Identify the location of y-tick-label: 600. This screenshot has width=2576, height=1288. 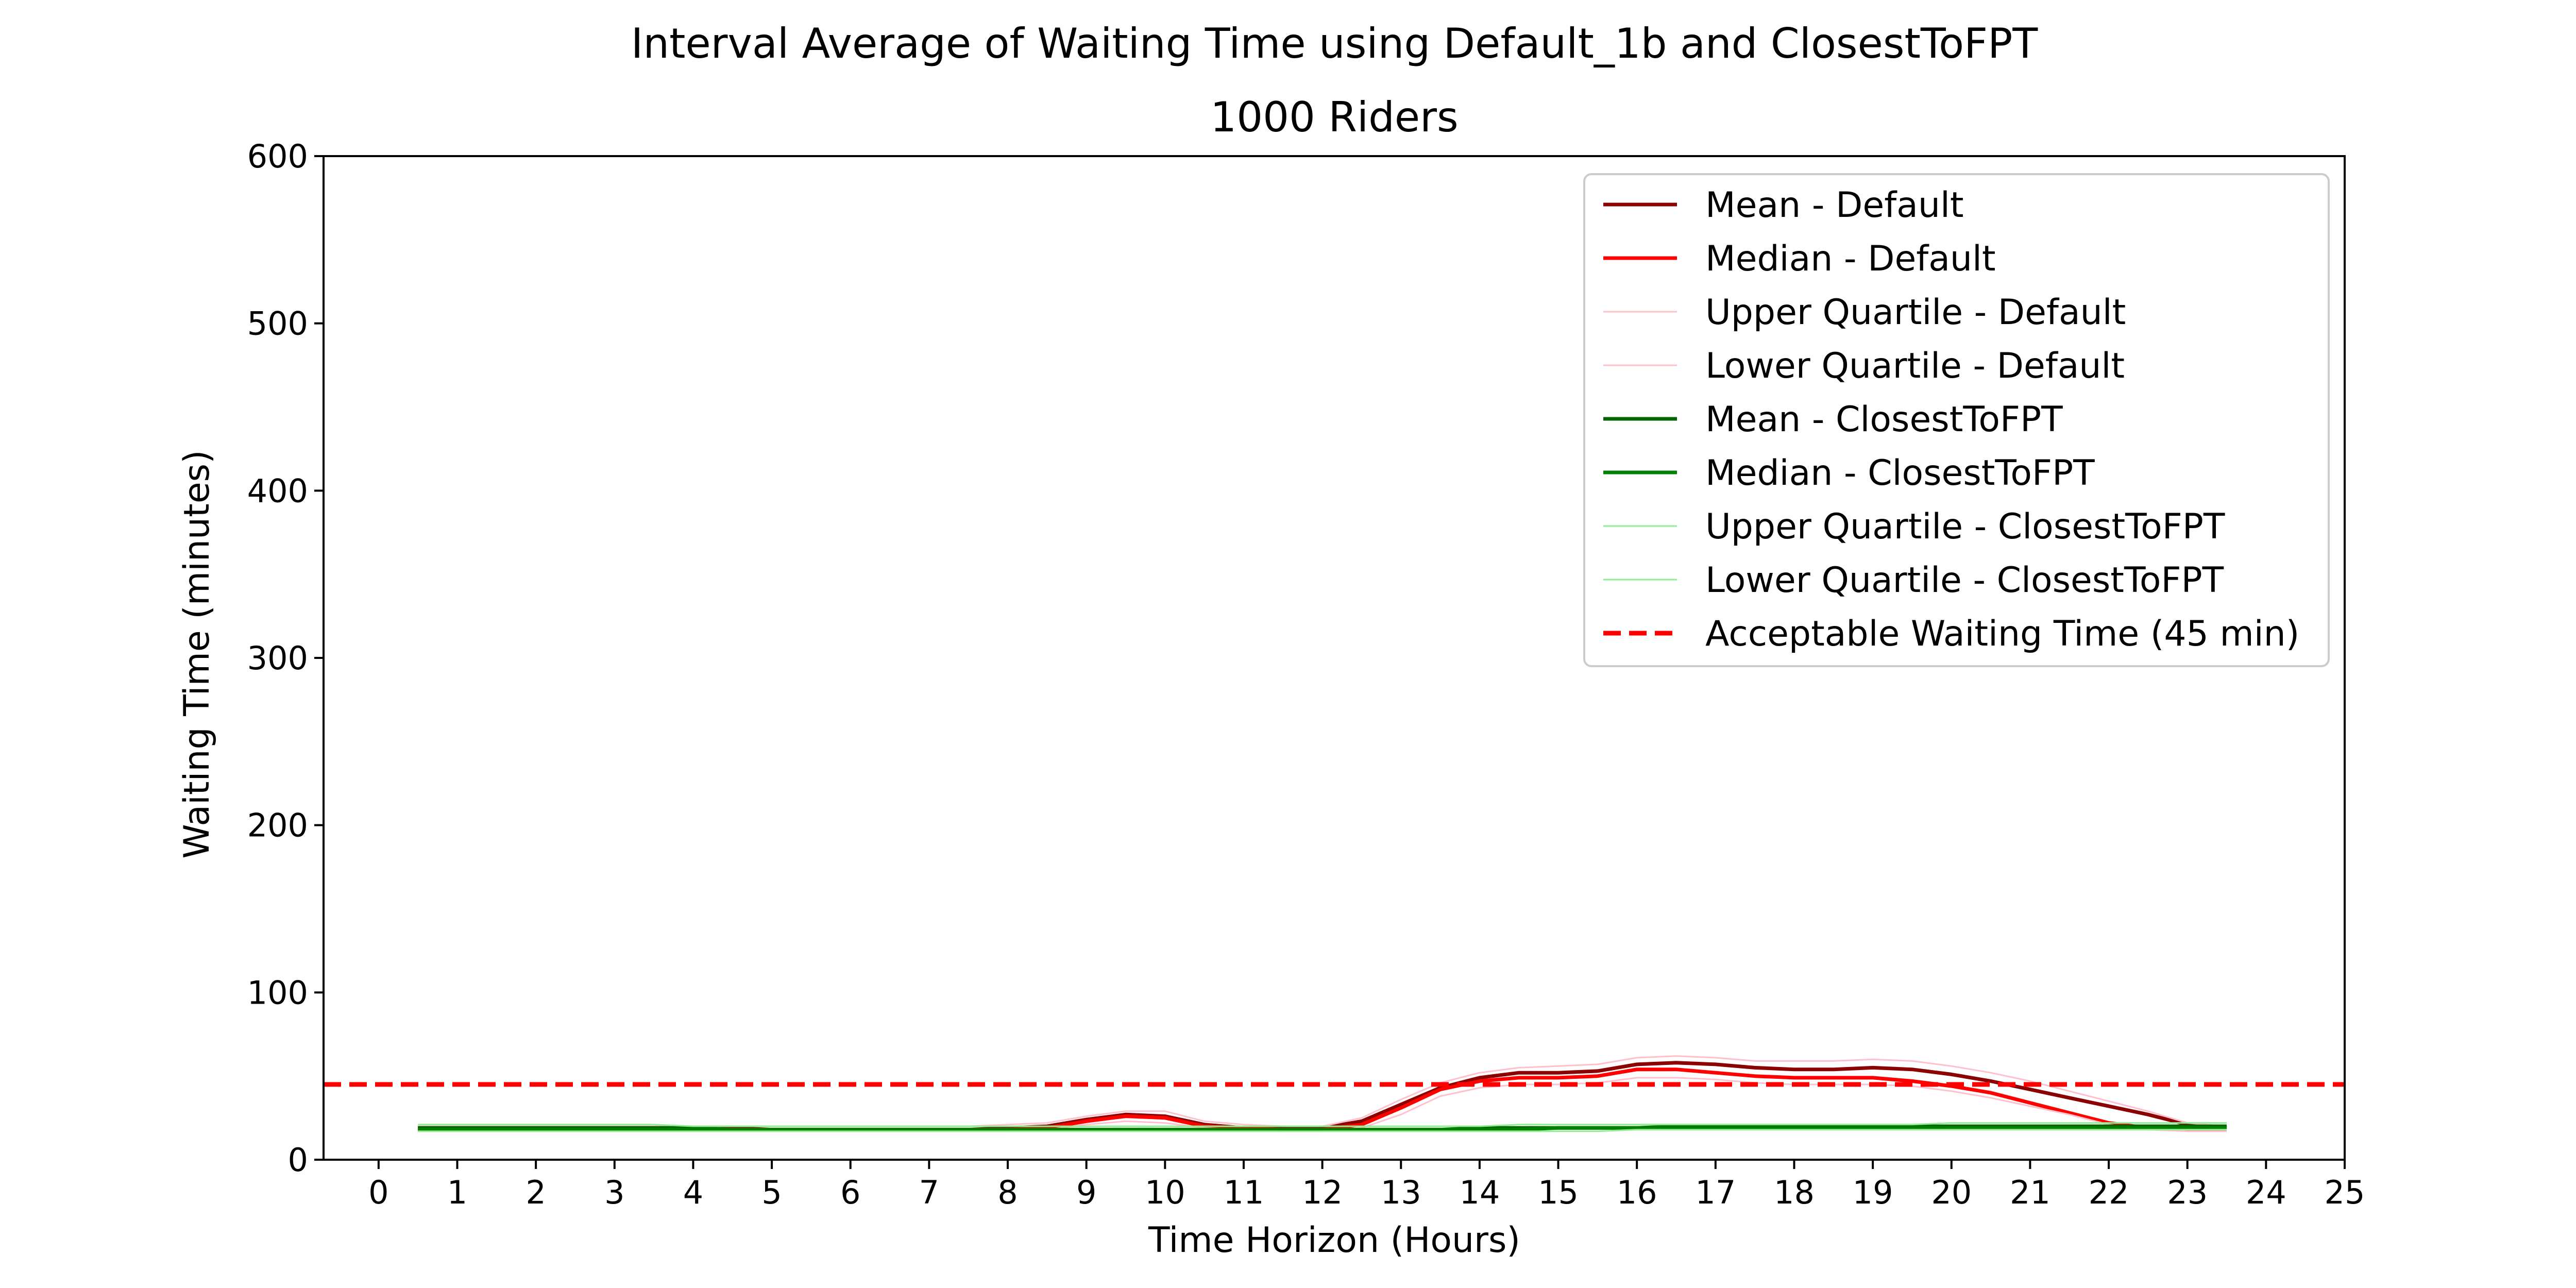
(277, 156).